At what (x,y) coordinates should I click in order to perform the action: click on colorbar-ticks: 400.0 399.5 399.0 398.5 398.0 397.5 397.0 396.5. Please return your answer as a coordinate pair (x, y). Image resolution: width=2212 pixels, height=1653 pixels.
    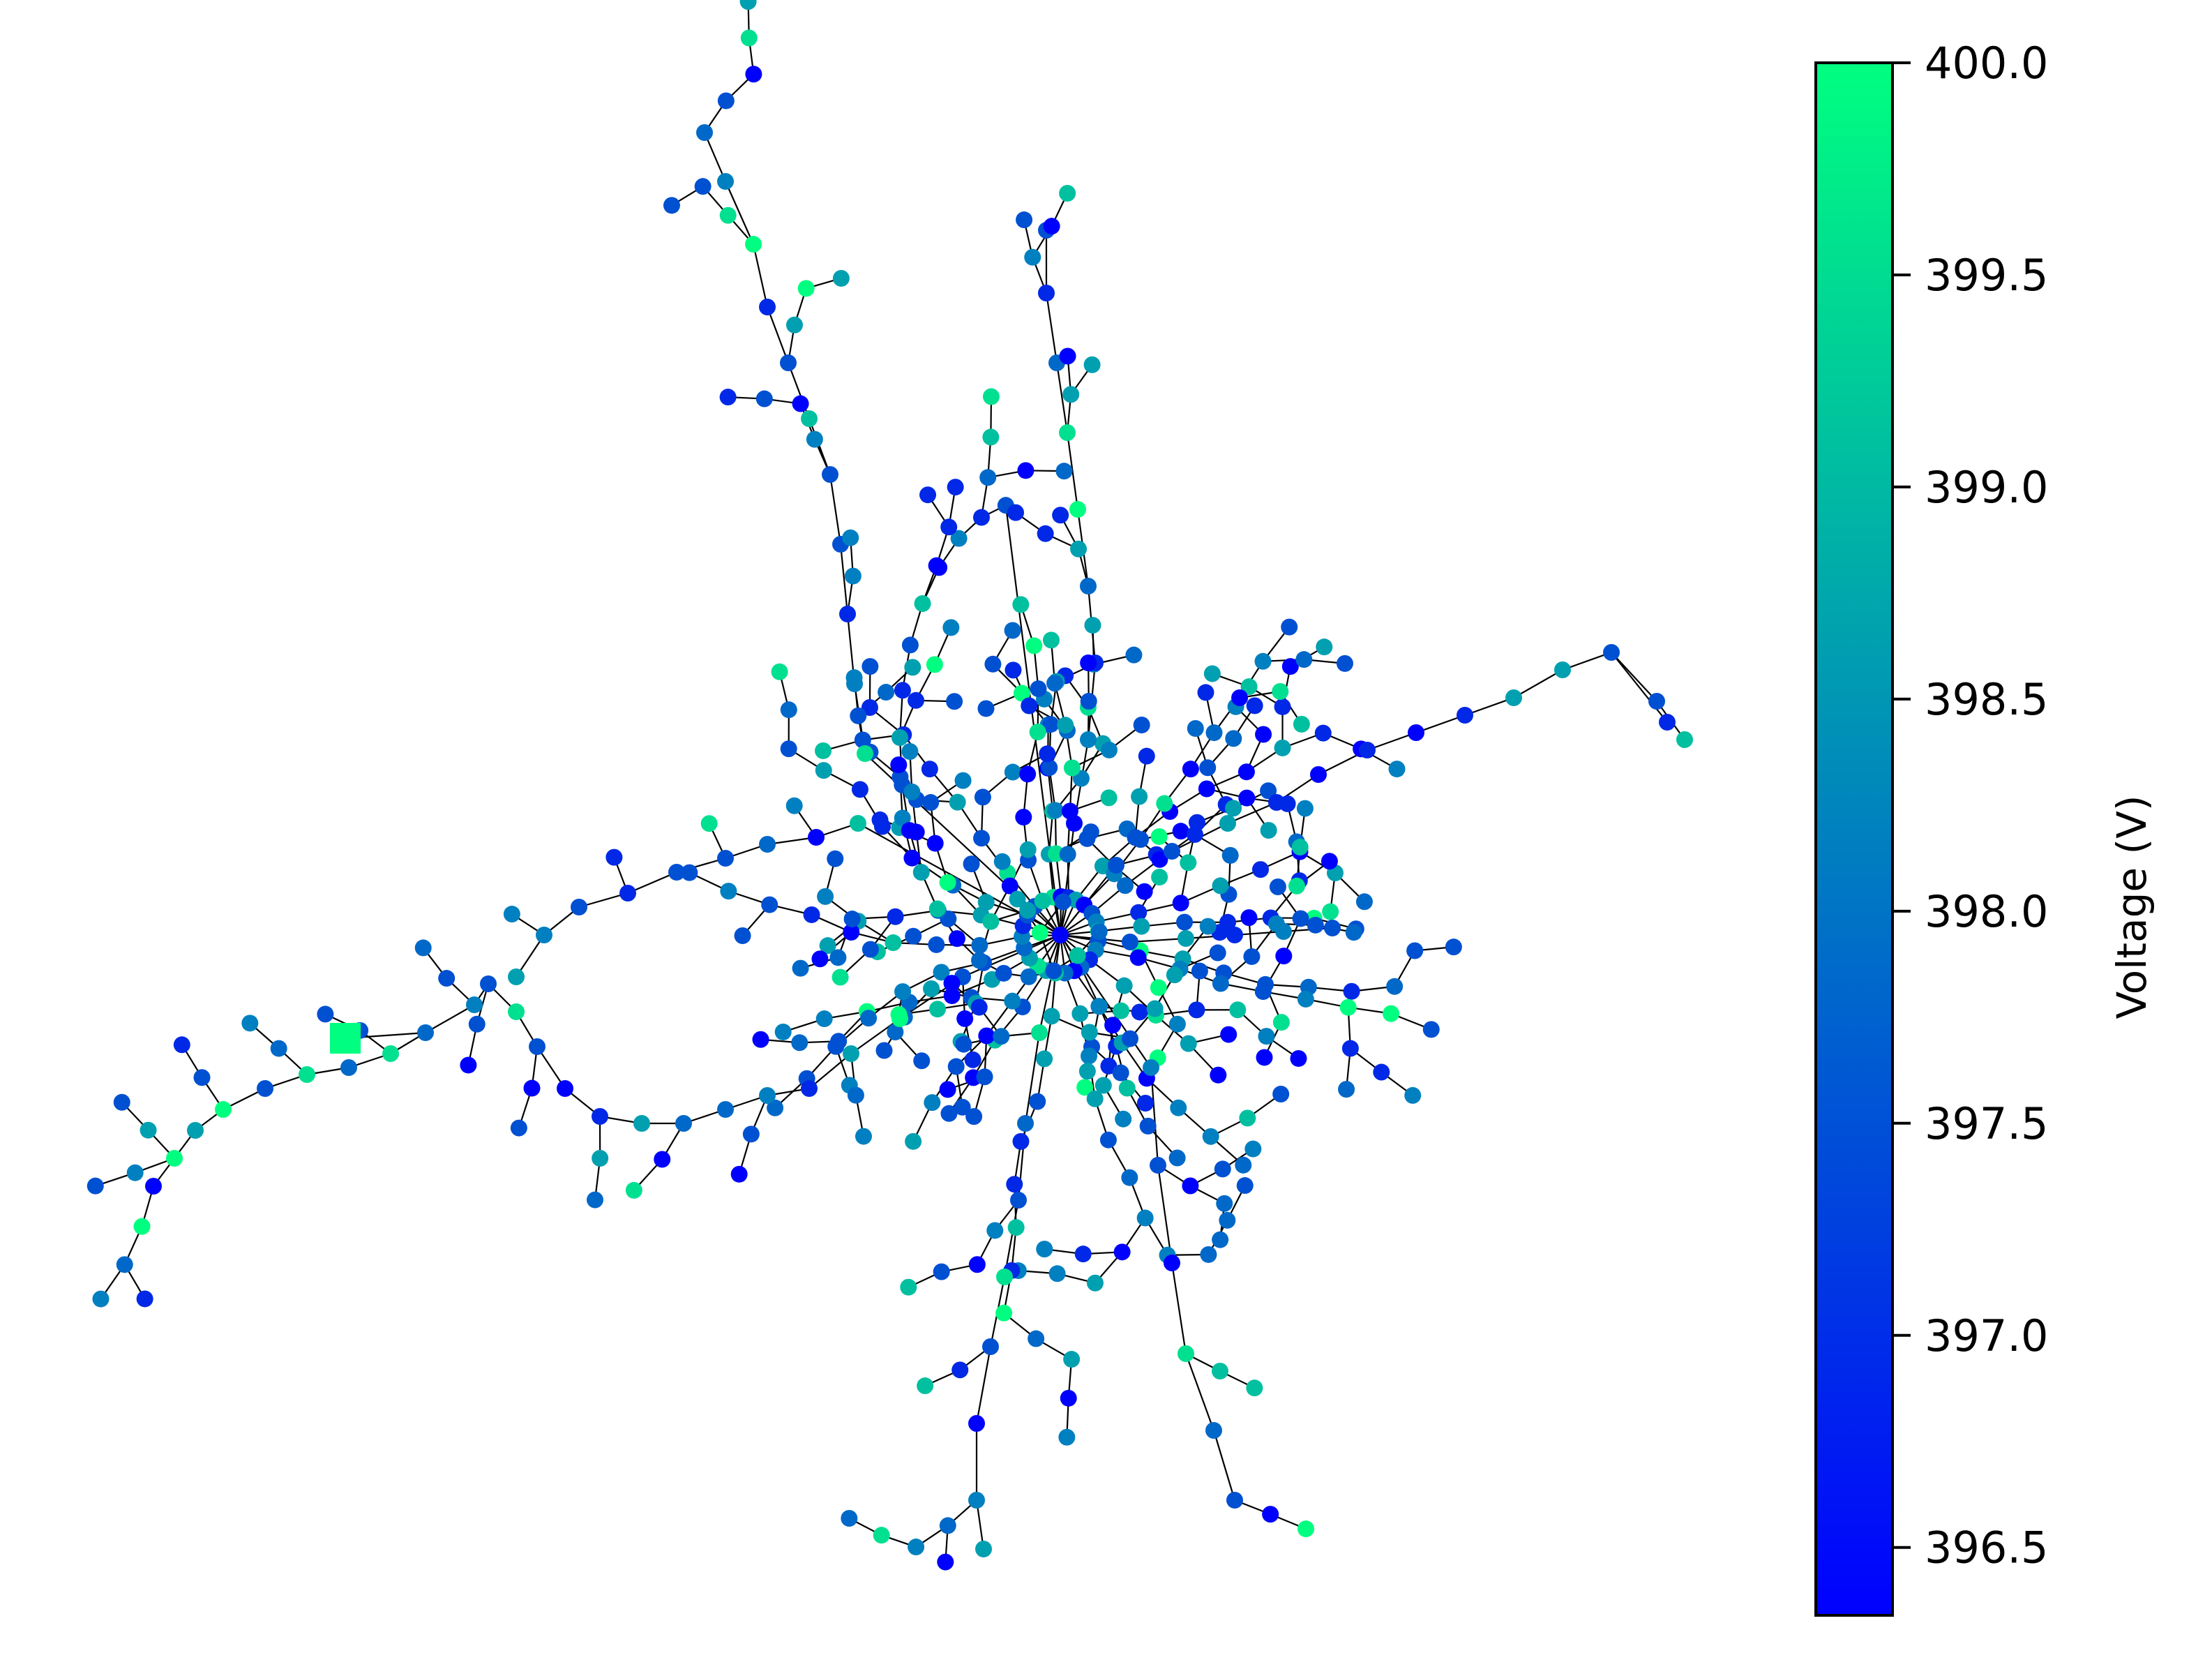
    Looking at the image, I should click on (1971, 805).